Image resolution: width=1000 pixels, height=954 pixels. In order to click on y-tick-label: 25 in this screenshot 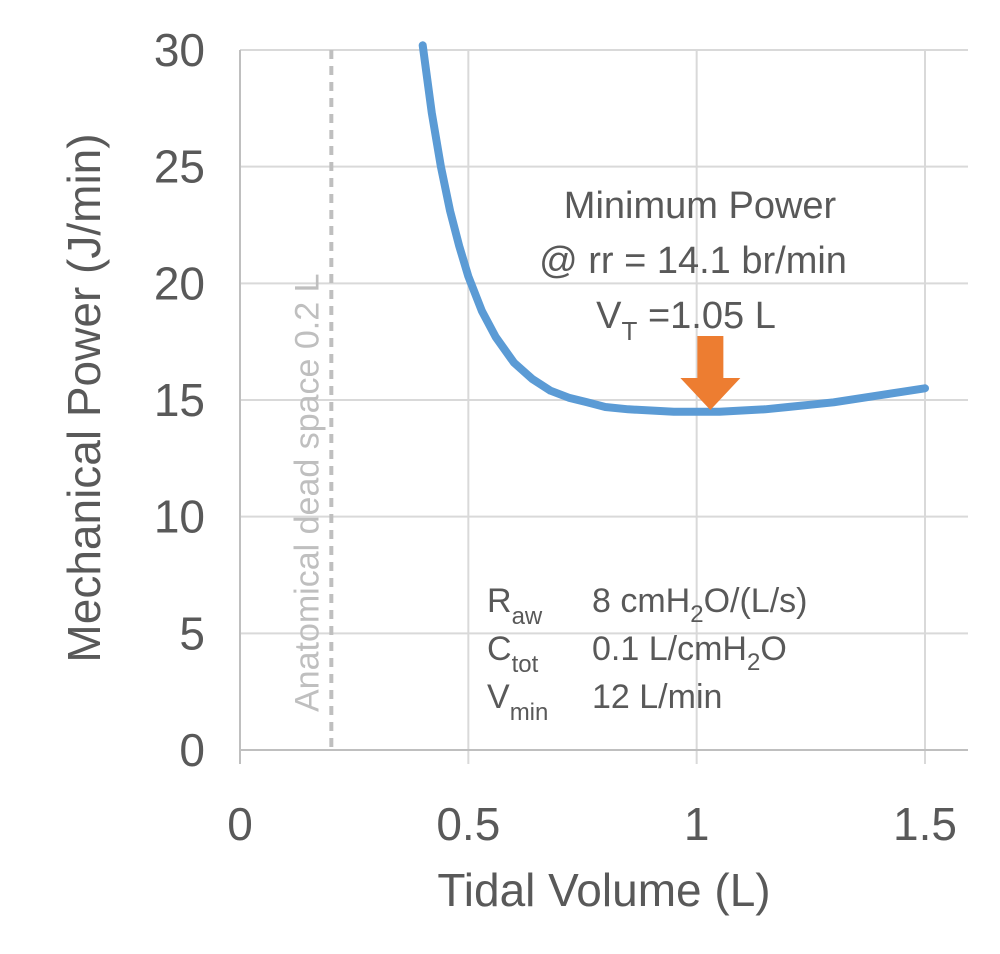, I will do `click(179, 167)`.